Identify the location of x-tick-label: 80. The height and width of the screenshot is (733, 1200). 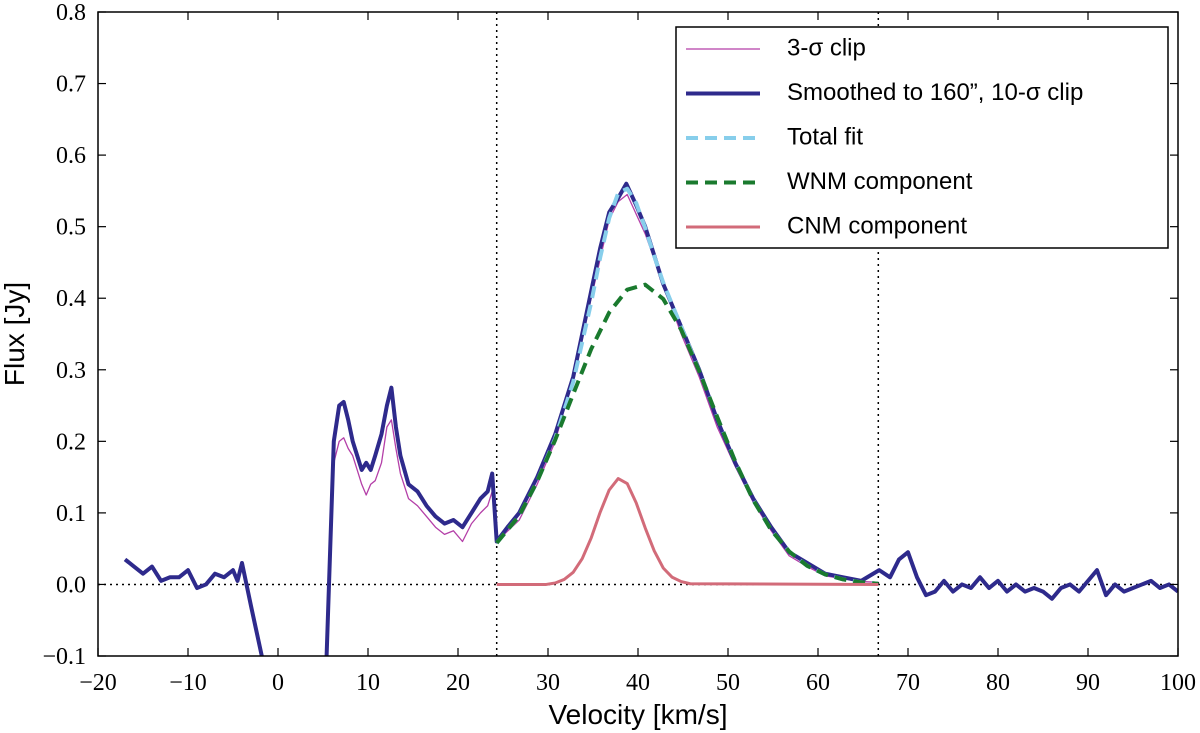
(998, 683).